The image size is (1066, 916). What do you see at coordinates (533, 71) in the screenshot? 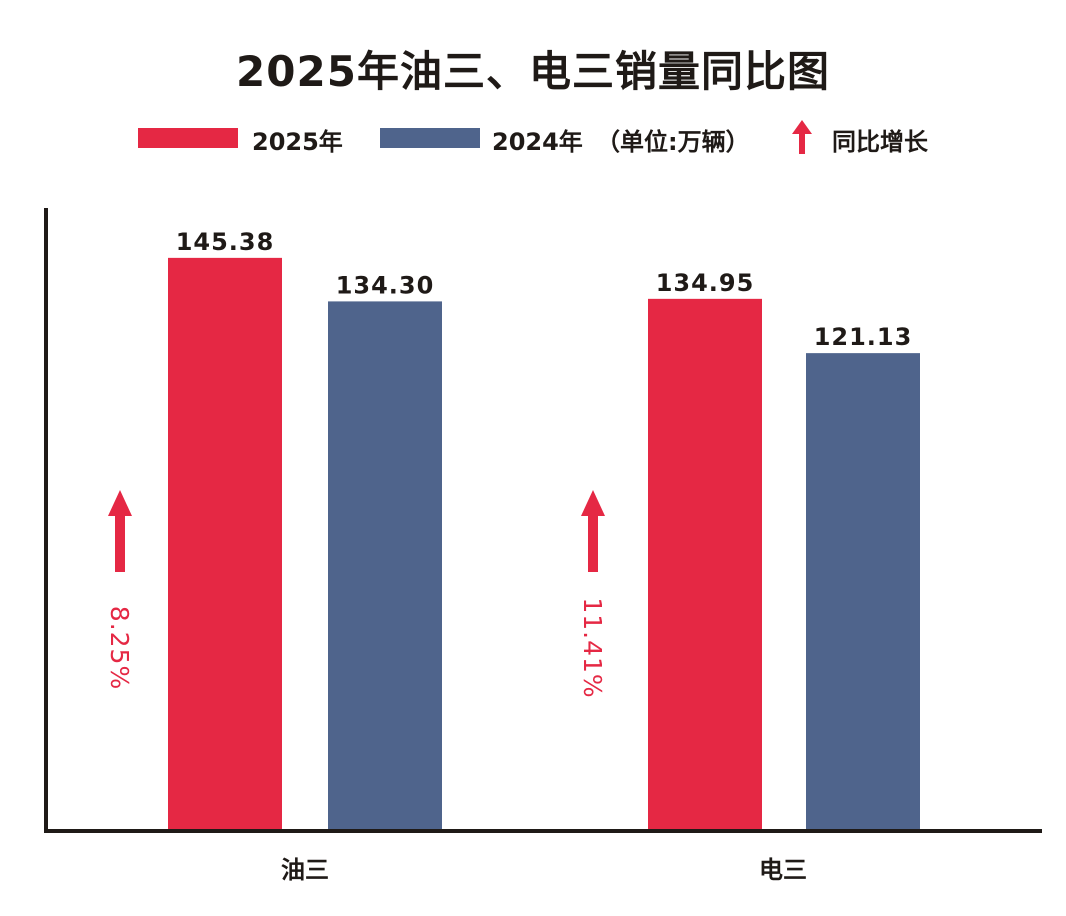
I see `chart-title: 2025年油三、电三销量同比图` at bounding box center [533, 71].